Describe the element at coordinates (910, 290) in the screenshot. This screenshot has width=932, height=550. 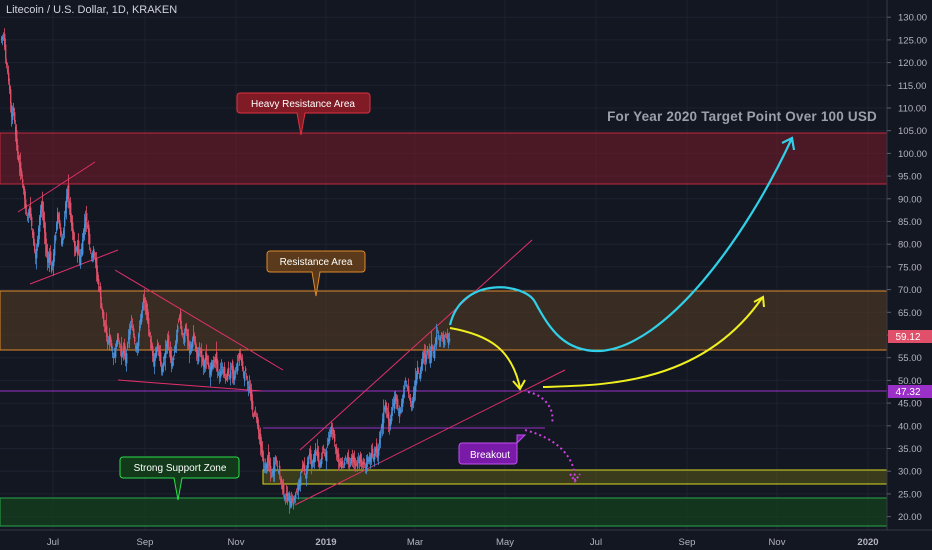
I see `price-tick-label: 70.00` at that location.